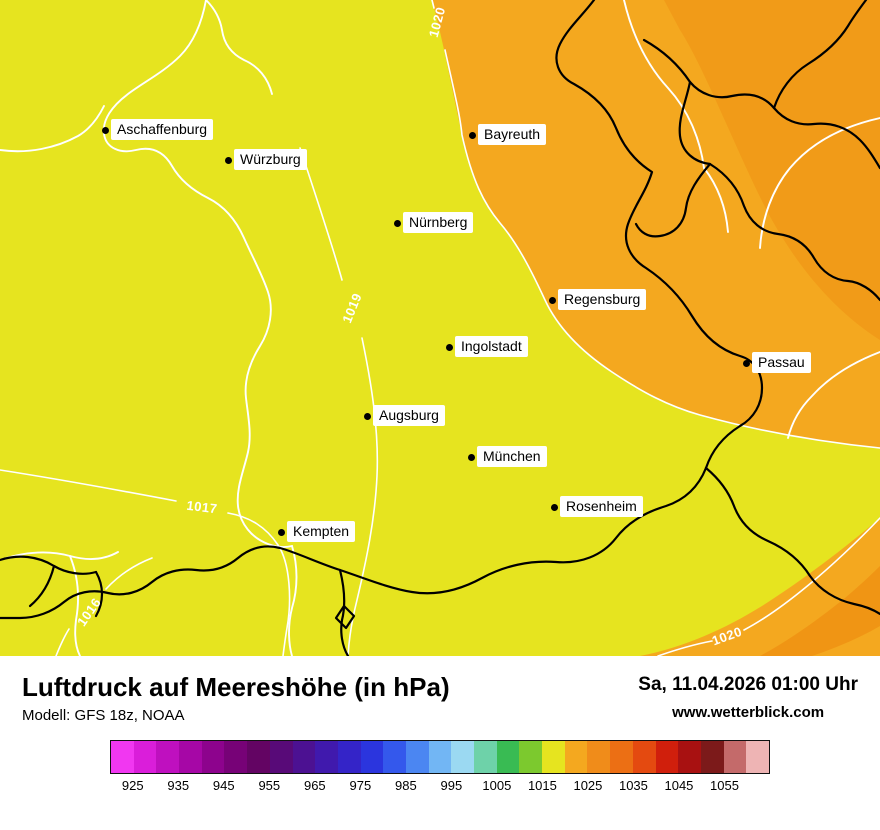 This screenshot has width=880, height=830. What do you see at coordinates (602, 299) in the screenshot?
I see `city-label: Regensburg` at bounding box center [602, 299].